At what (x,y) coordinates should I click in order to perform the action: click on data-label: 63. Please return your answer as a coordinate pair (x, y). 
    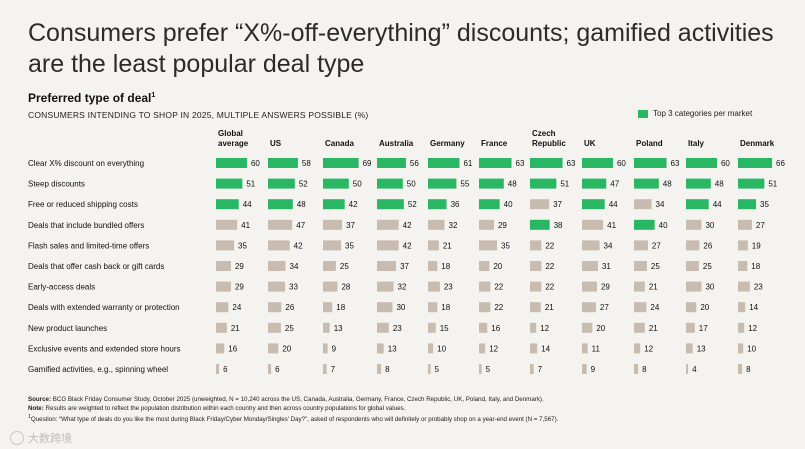
    Looking at the image, I should click on (675, 163).